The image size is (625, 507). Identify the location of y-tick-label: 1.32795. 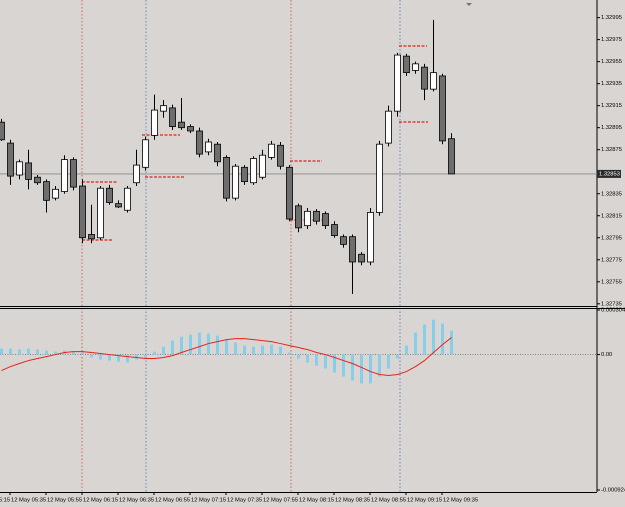
(611, 238).